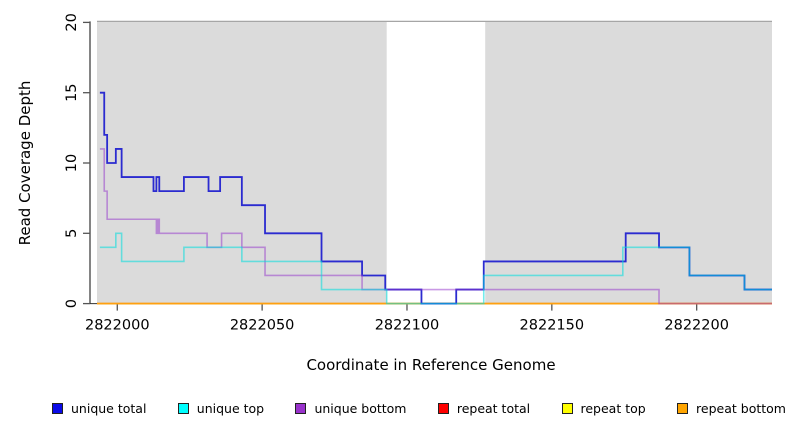  I want to click on legend-item-repeat-top: repeat top, so click(603, 408).